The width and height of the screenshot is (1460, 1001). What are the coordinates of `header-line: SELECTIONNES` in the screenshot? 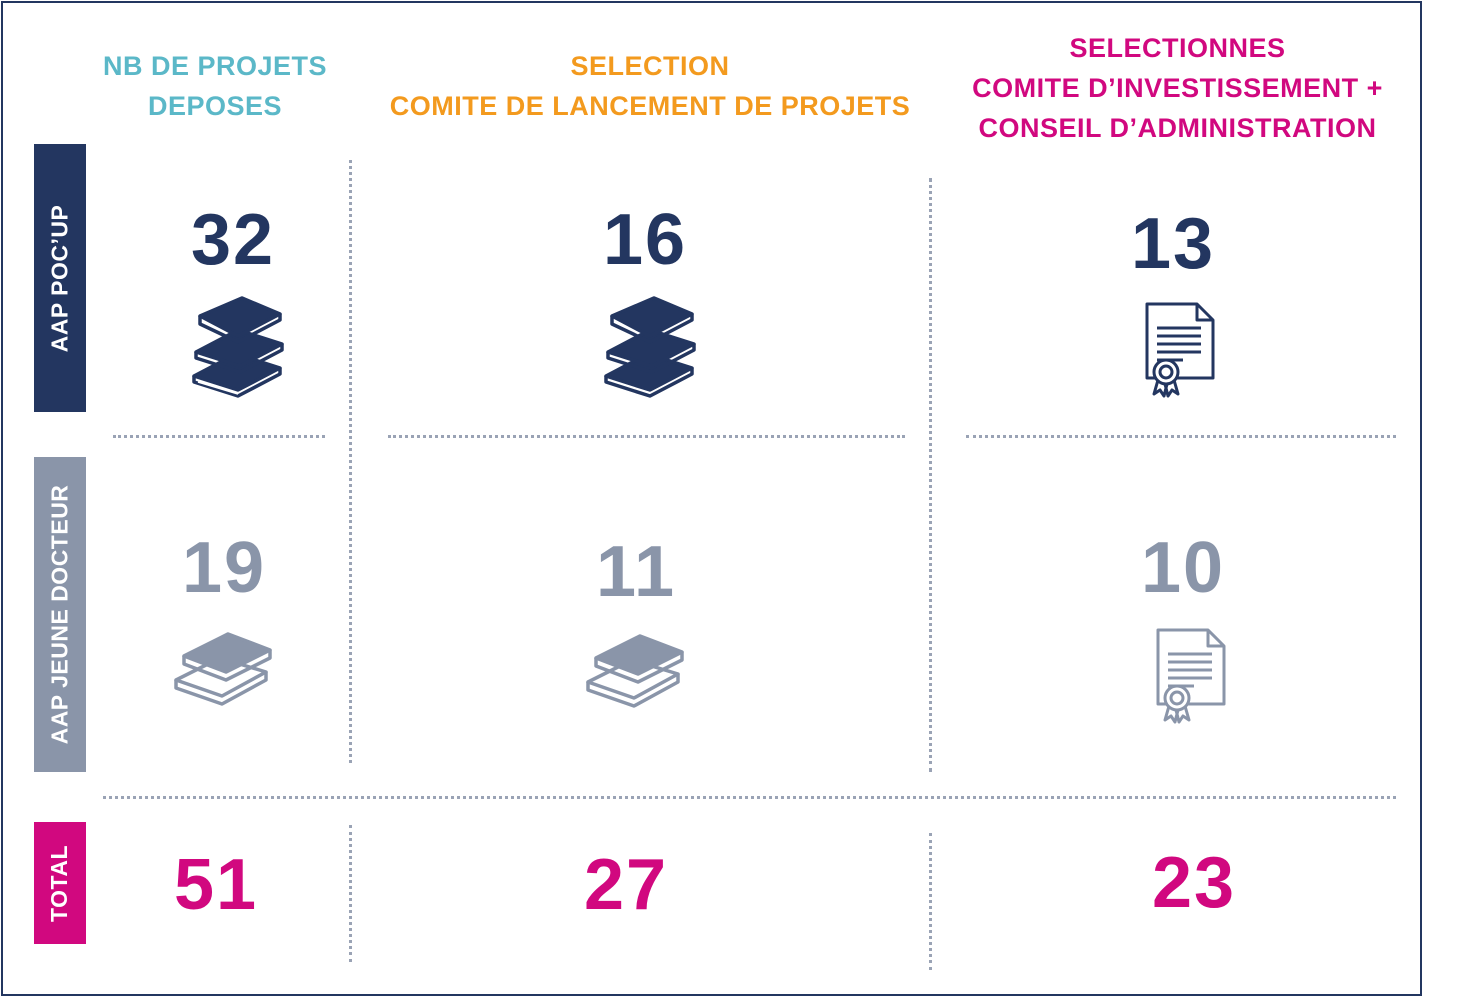 It's located at (1177, 48).